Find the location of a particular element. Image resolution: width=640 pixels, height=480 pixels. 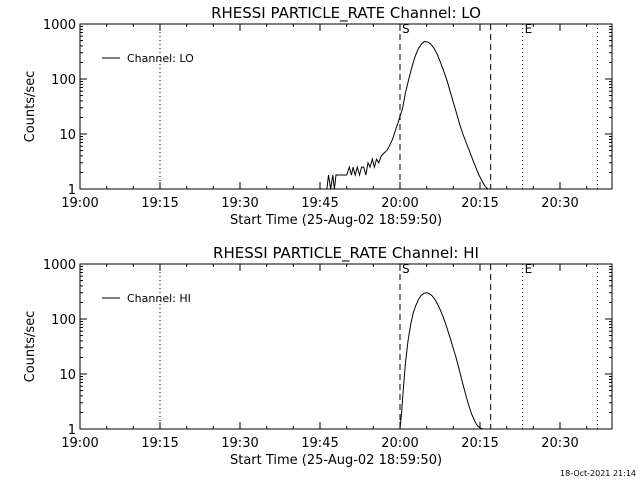

legend-label: Channel: HI is located at coordinates (159, 298).